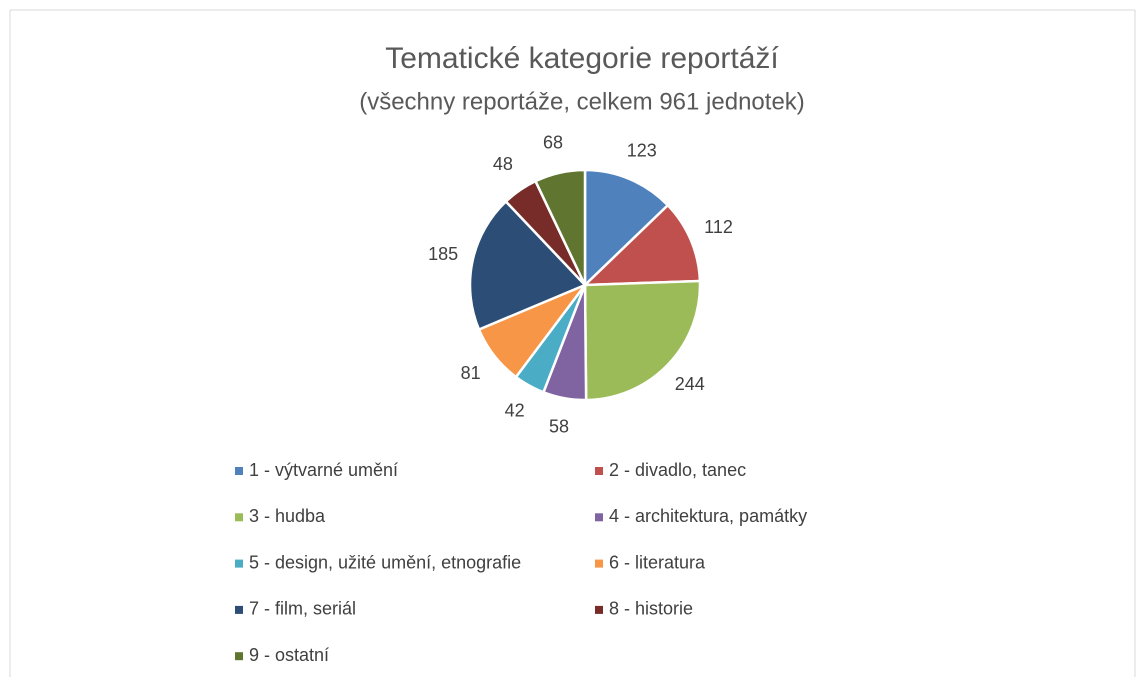  What do you see at coordinates (287, 516) in the screenshot?
I see `legend-label: 3 - hudba` at bounding box center [287, 516].